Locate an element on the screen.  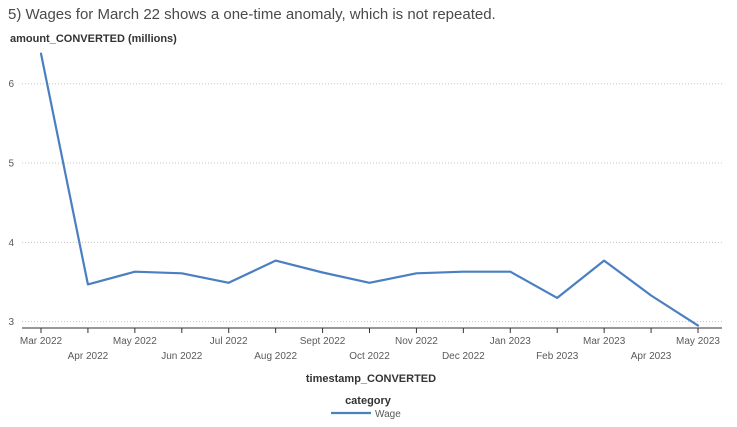
x-tick-label: Nov 2022 is located at coordinates (416, 341).